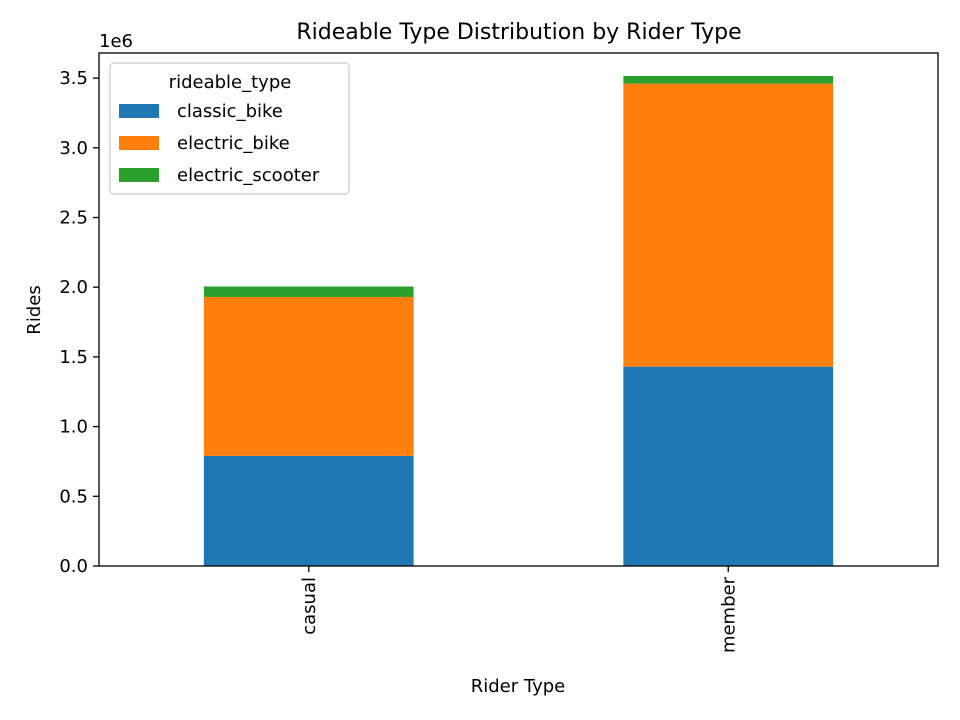 Image resolution: width=960 pixels, height=720 pixels. What do you see at coordinates (79, 322) in the screenshot?
I see `y-axis: 0.0 0.5 1.0 1.5 2.0 2.5 3.0 3.5` at bounding box center [79, 322].